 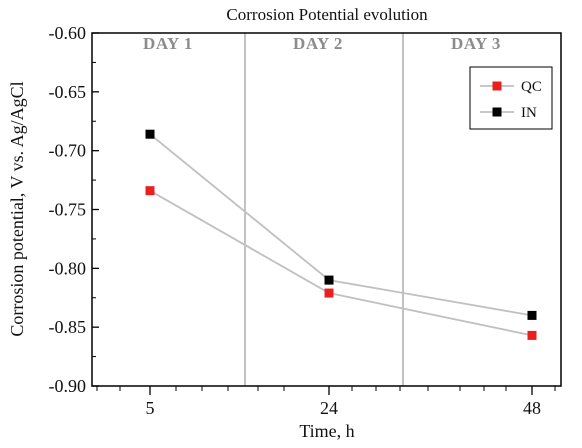 What do you see at coordinates (476, 43) in the screenshot?
I see `day-label: DAY 3` at bounding box center [476, 43].